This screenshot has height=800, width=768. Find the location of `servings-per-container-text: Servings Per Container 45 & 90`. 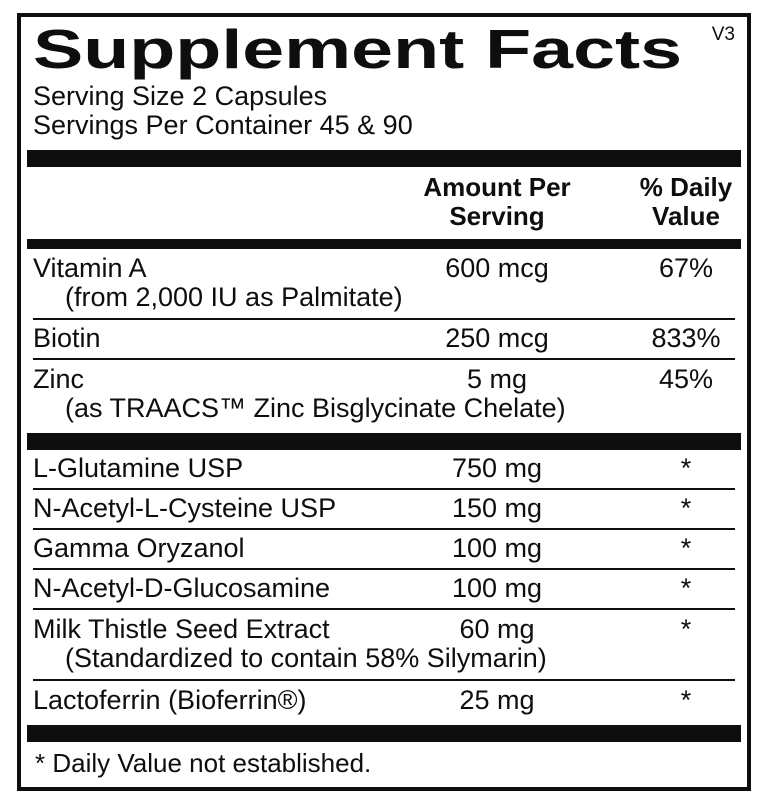

servings-per-container-text: Servings Per Container 45 & 90 is located at coordinates (223, 125).